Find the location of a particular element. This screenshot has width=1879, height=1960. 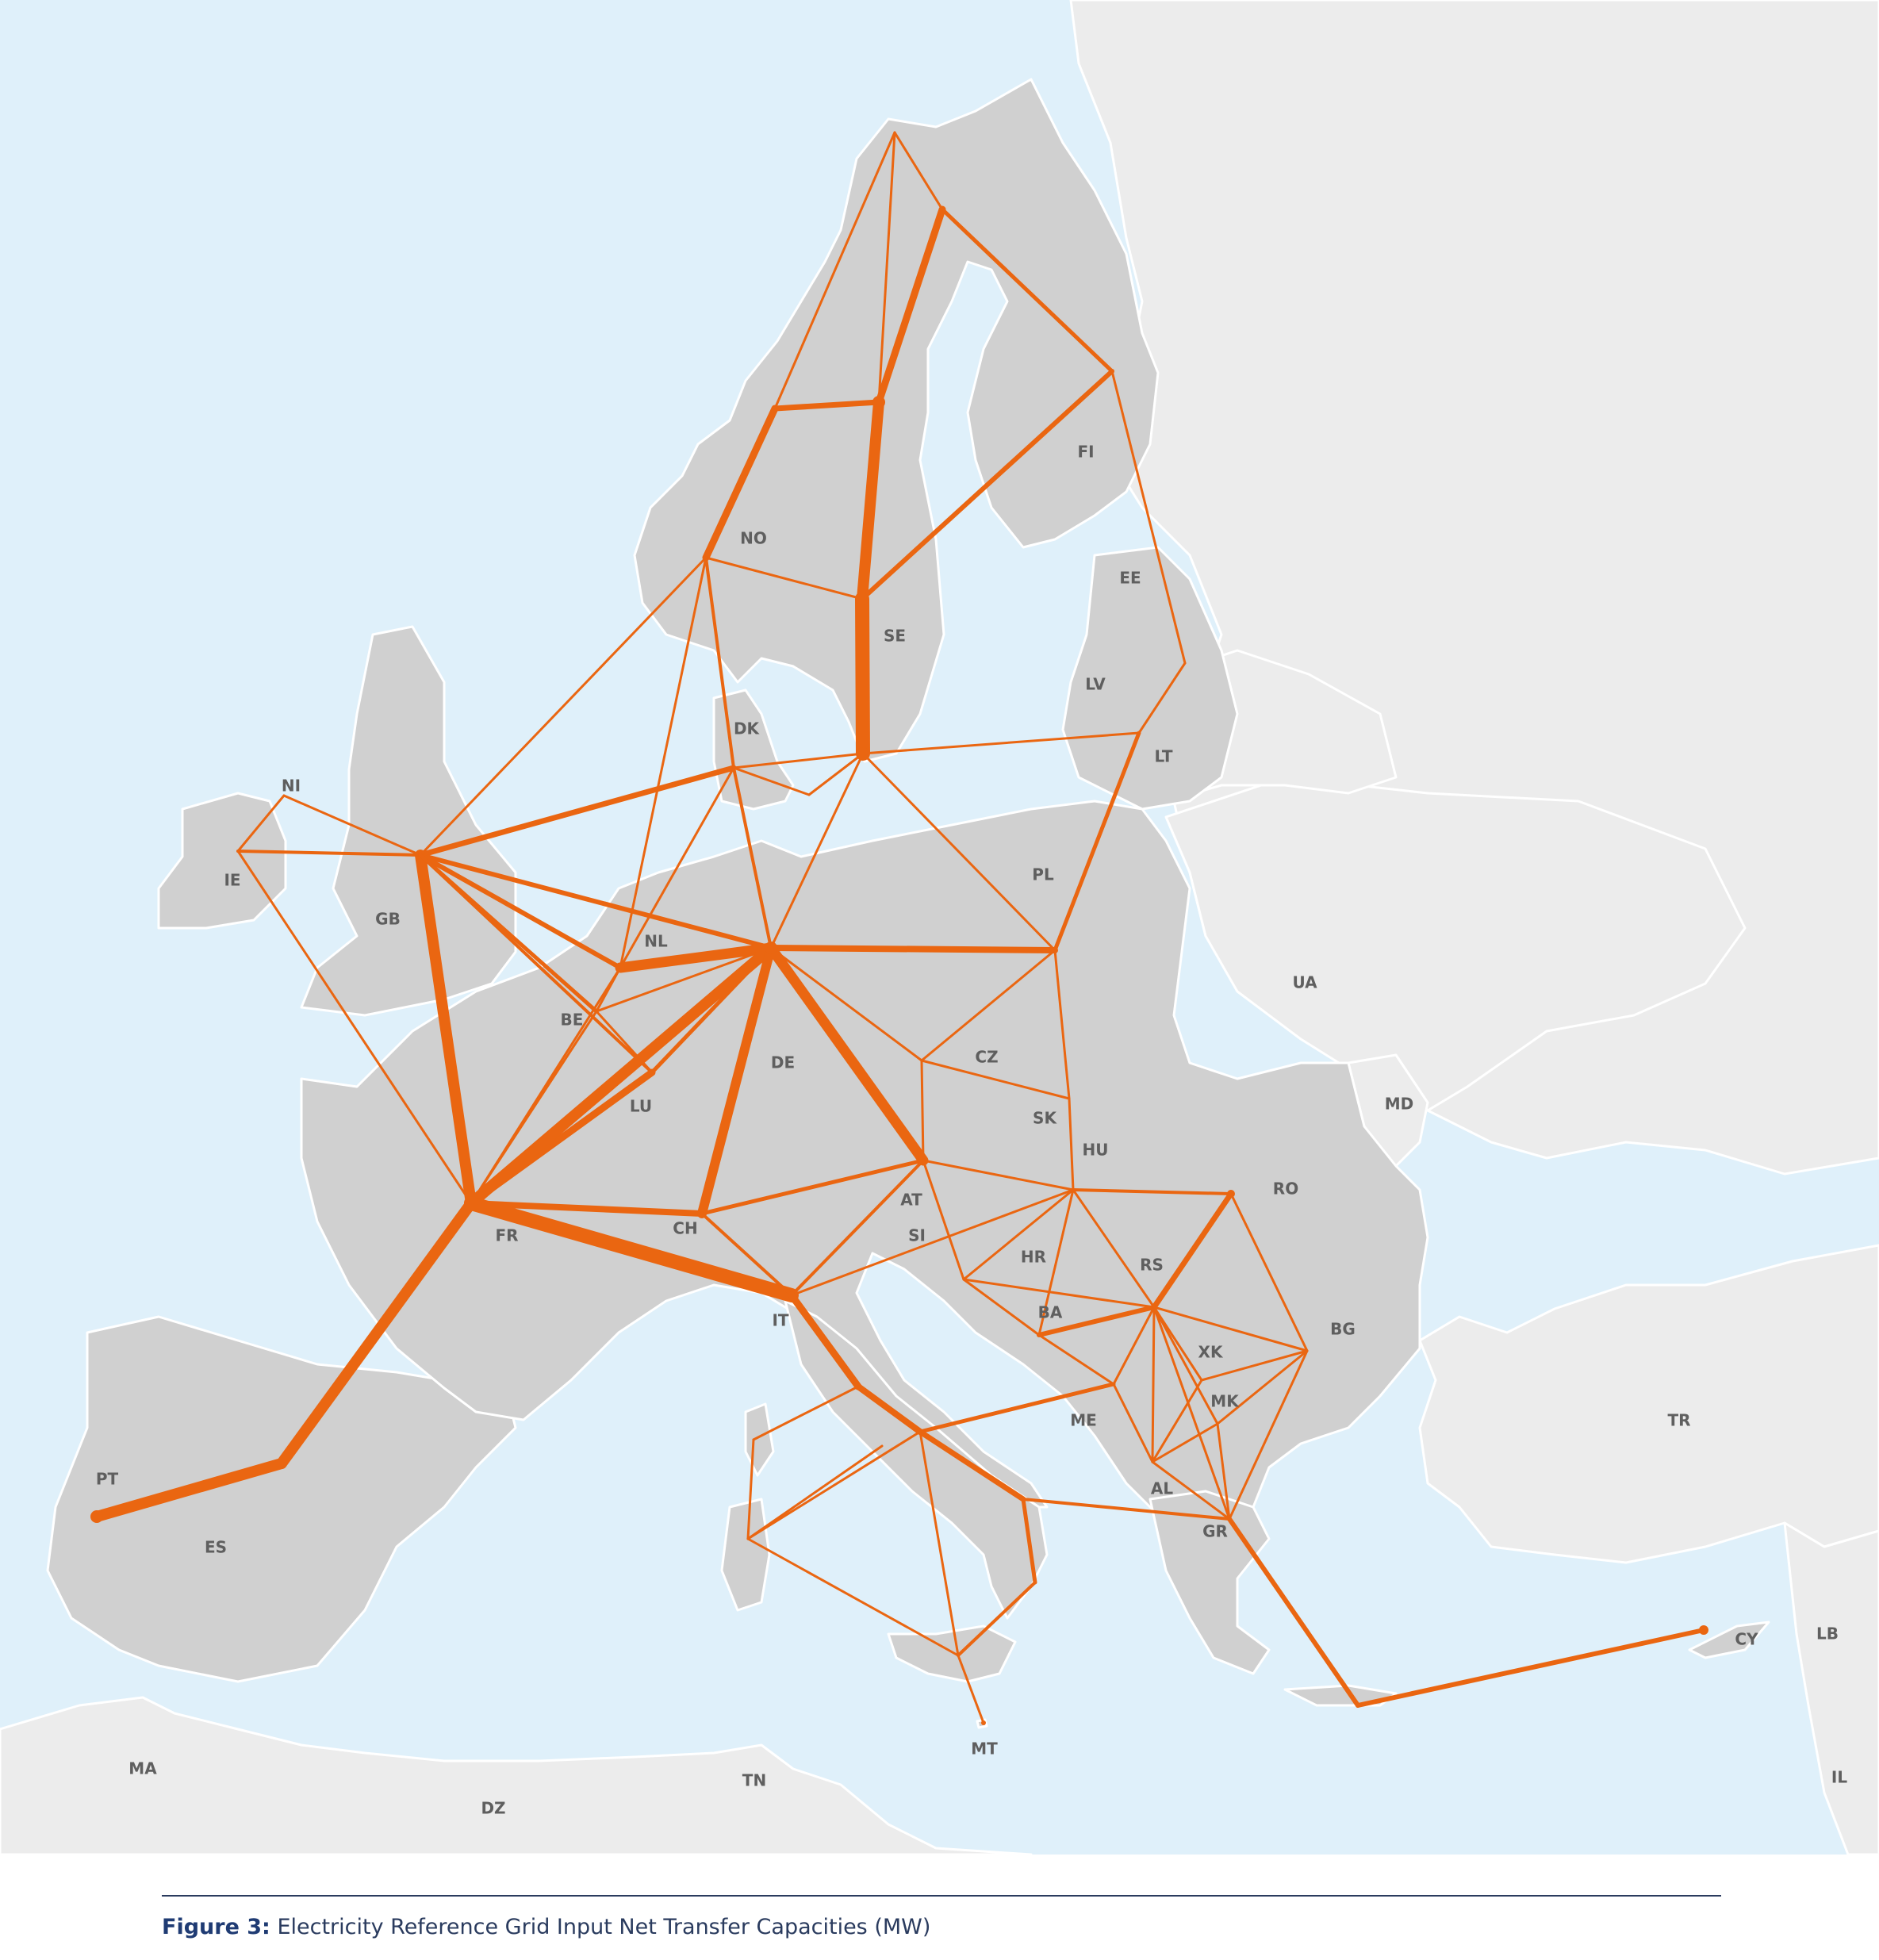

caption-divider is located at coordinates (941, 1896).